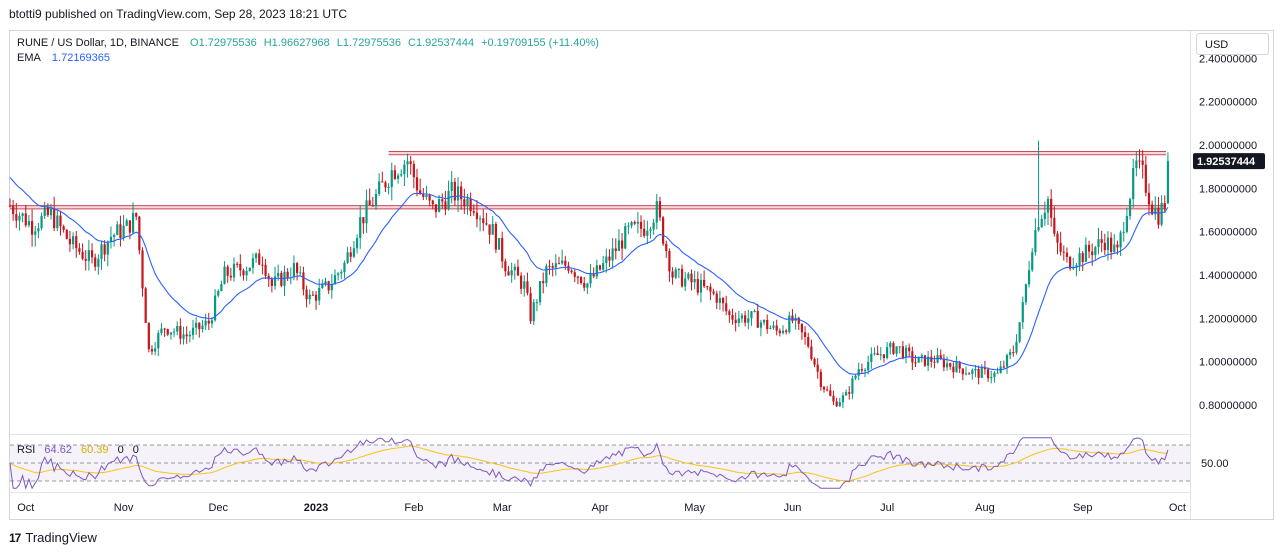  Describe the element at coordinates (124, 508) in the screenshot. I see `x-tick-label: Nov` at that location.